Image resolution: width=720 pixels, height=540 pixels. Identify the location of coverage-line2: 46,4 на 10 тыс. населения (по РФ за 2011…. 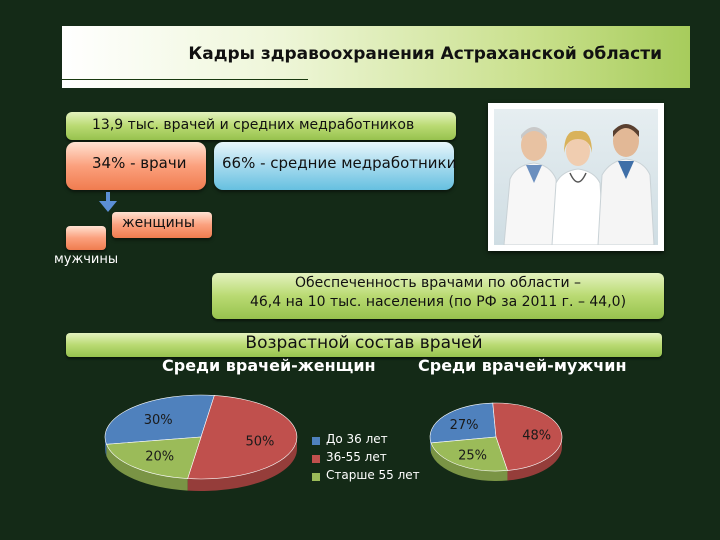
(438, 302).